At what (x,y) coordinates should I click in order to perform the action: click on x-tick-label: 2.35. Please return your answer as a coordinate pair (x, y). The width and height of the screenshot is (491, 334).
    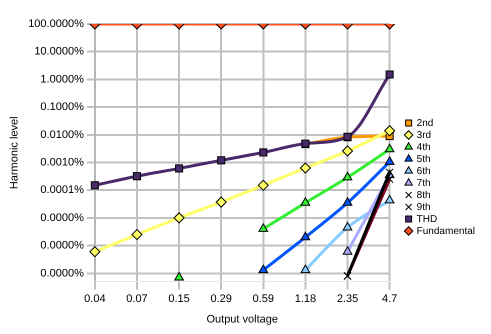
    Looking at the image, I should click on (347, 299).